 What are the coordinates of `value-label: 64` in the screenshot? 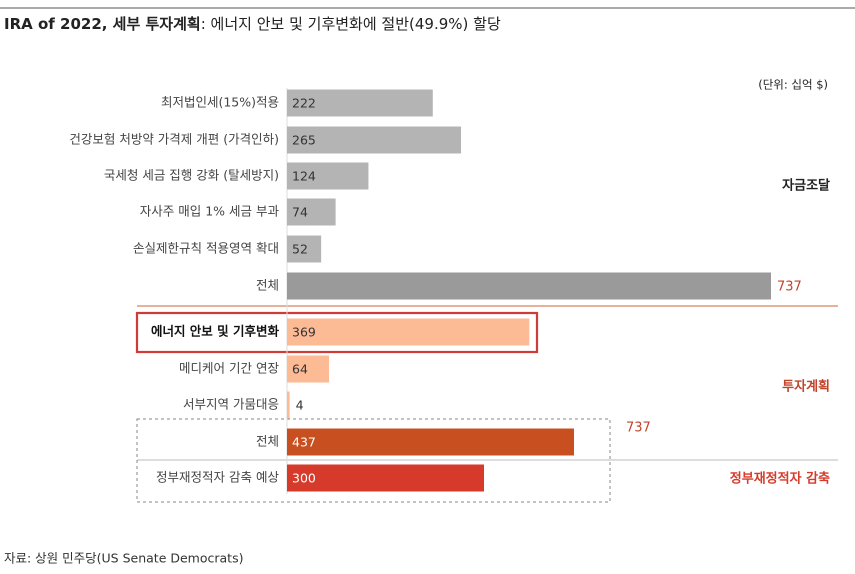 It's located at (300, 369).